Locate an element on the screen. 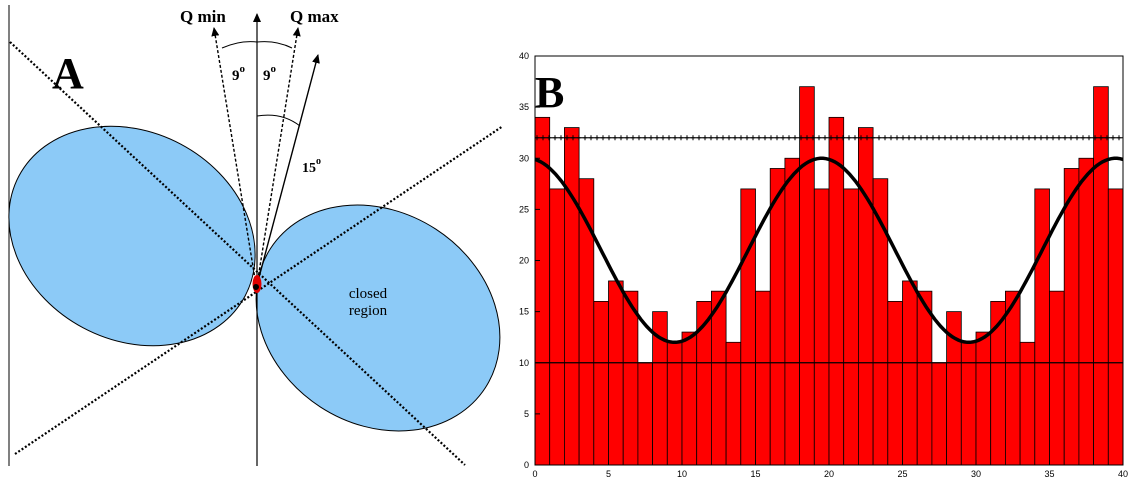 This screenshot has width=1128, height=488. angle-label-15: 15o is located at coordinates (311, 166).